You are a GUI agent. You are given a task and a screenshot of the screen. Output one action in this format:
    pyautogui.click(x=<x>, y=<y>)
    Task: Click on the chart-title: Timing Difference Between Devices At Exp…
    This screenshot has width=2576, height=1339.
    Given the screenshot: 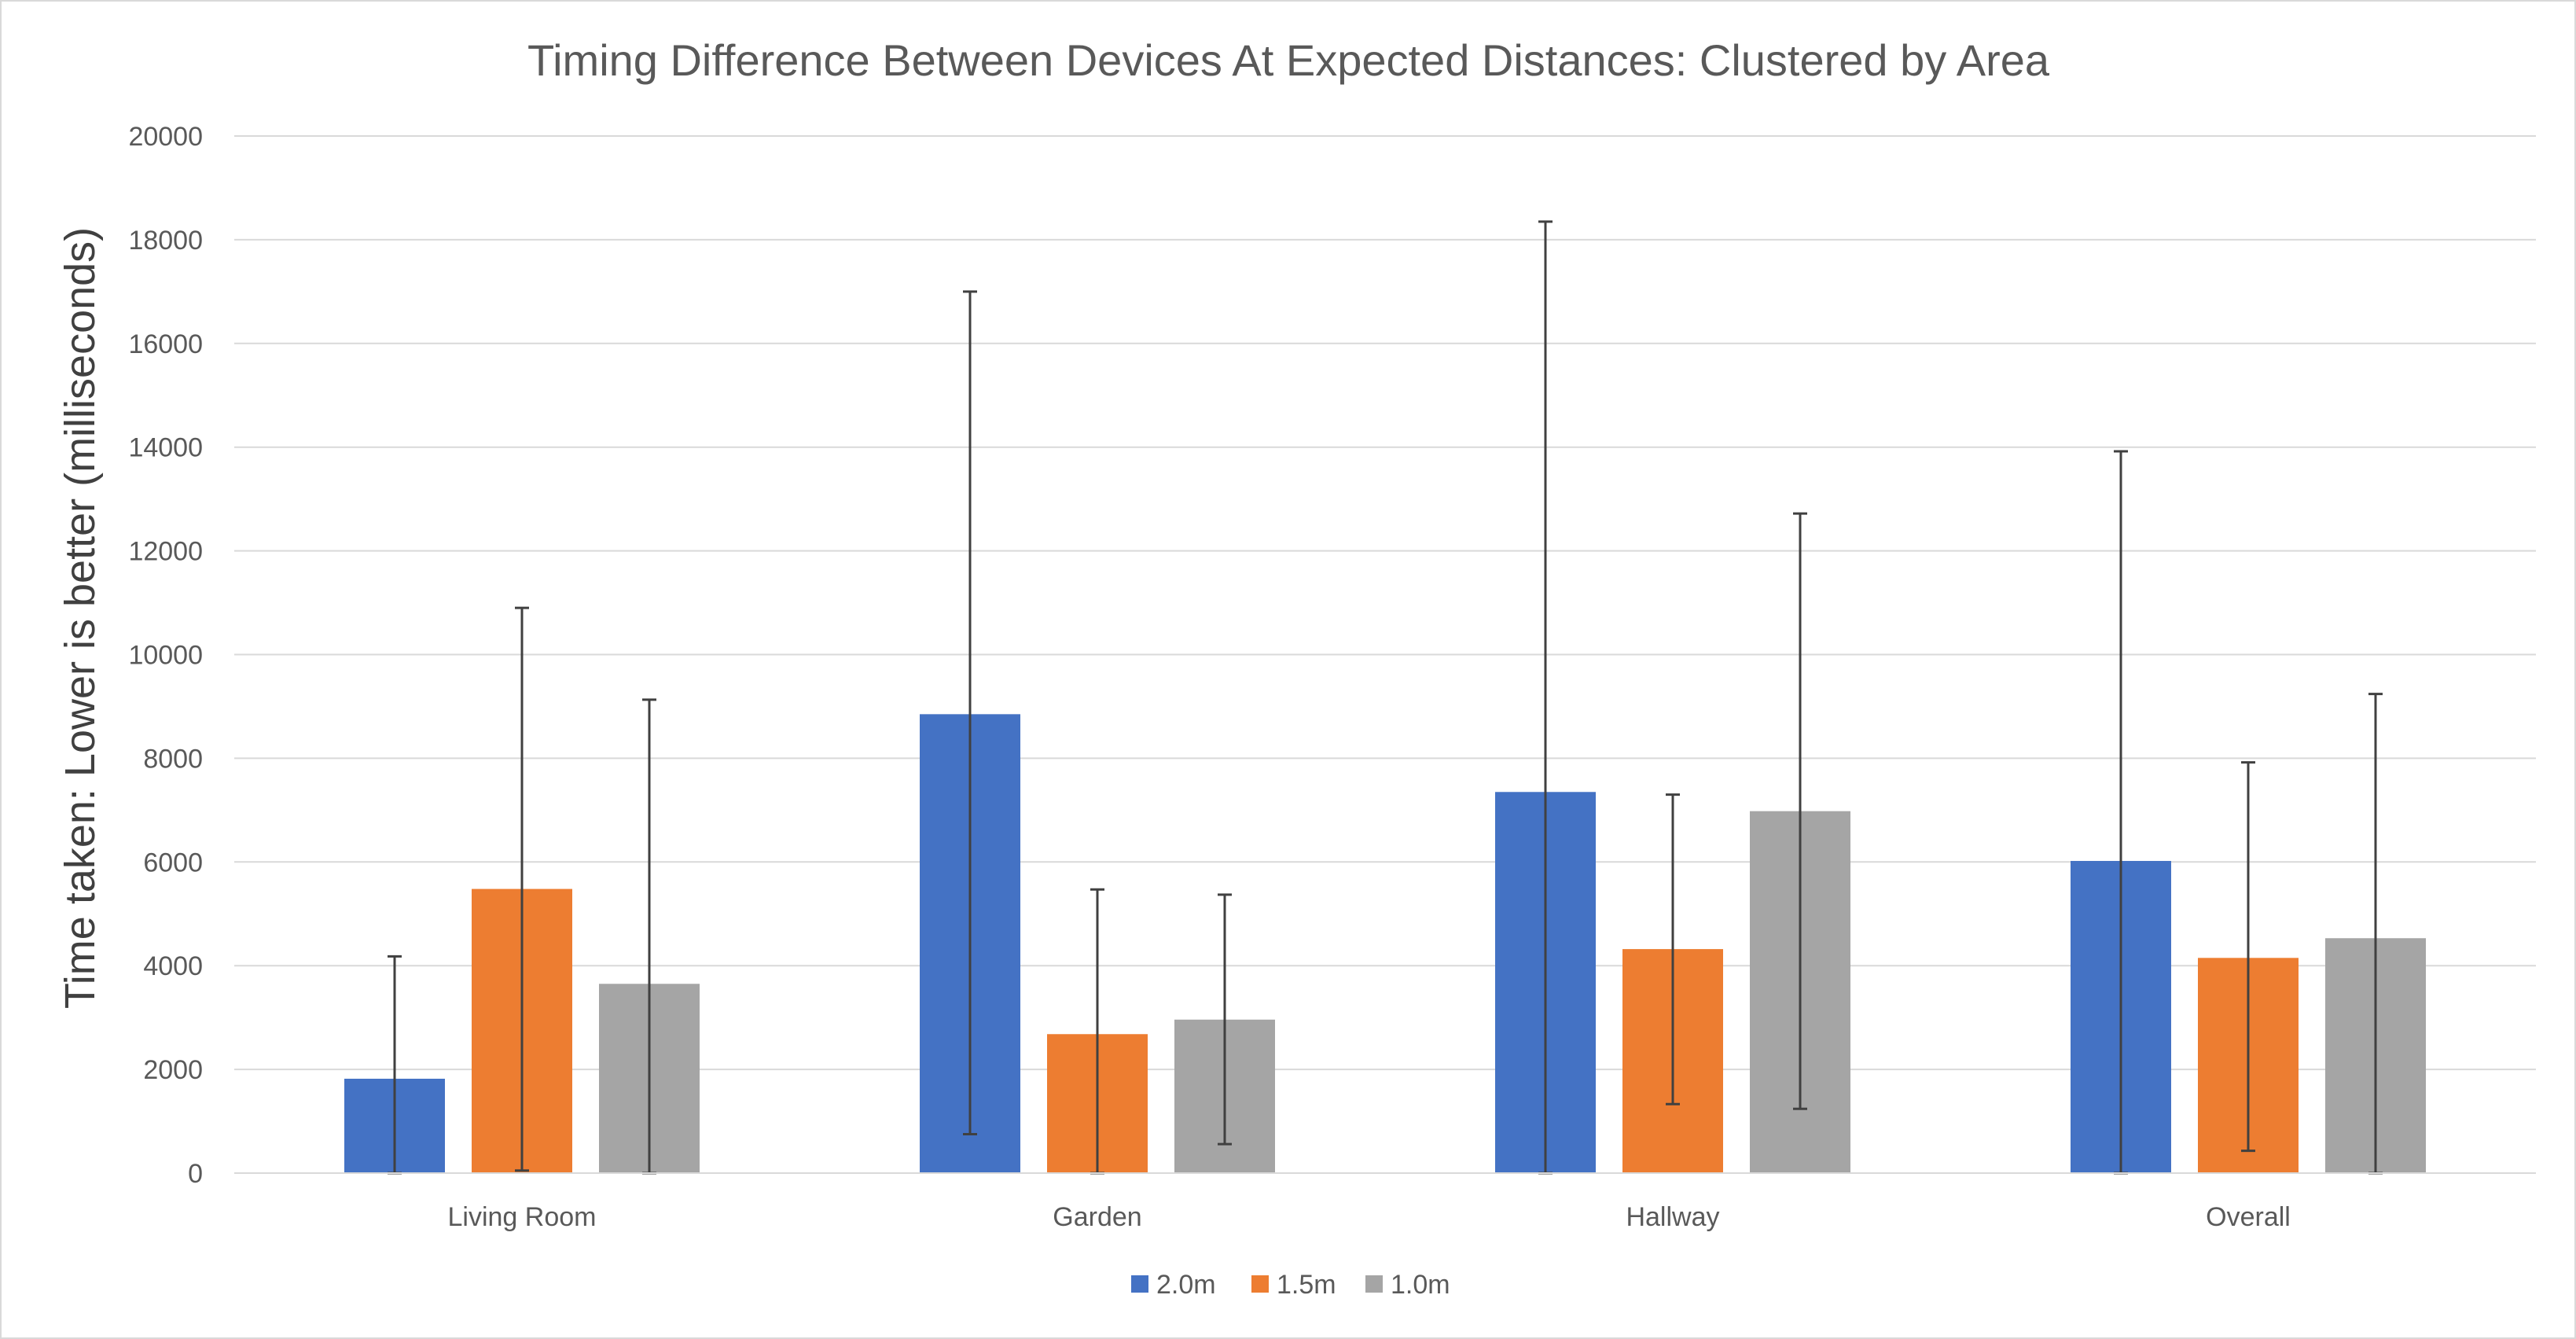 What is the action you would take?
    pyautogui.click(x=1288, y=60)
    